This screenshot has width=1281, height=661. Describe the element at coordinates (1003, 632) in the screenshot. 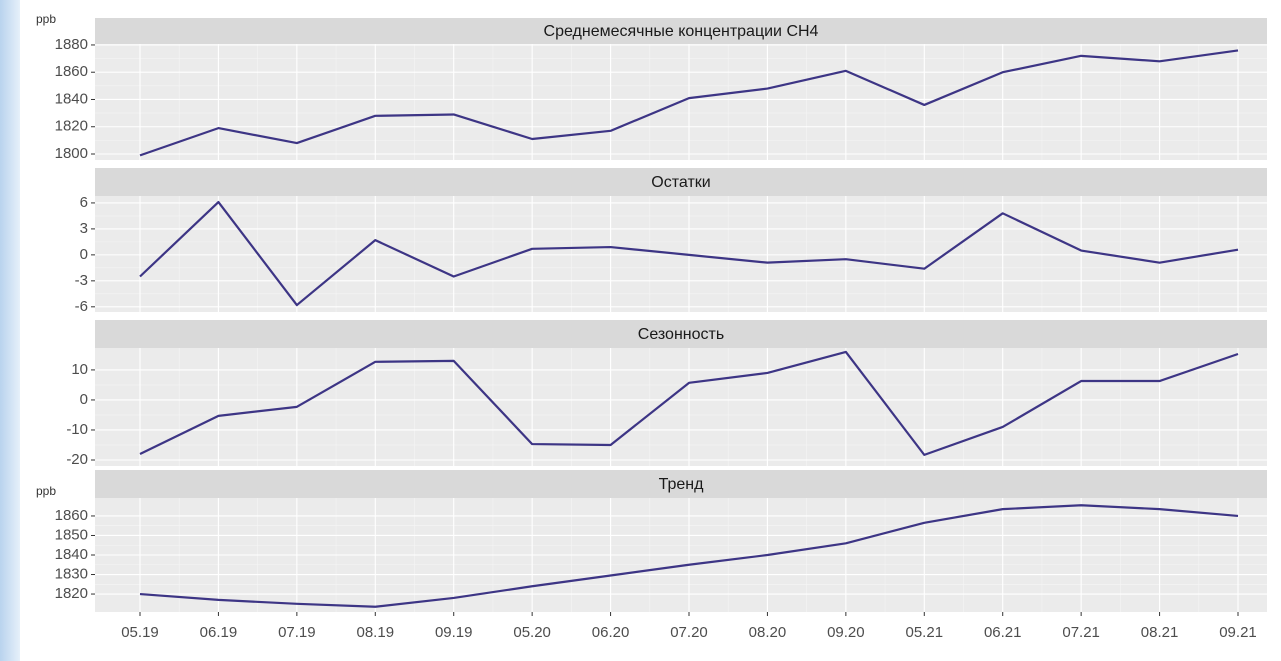

I see `x-tick-label: 06.21` at that location.